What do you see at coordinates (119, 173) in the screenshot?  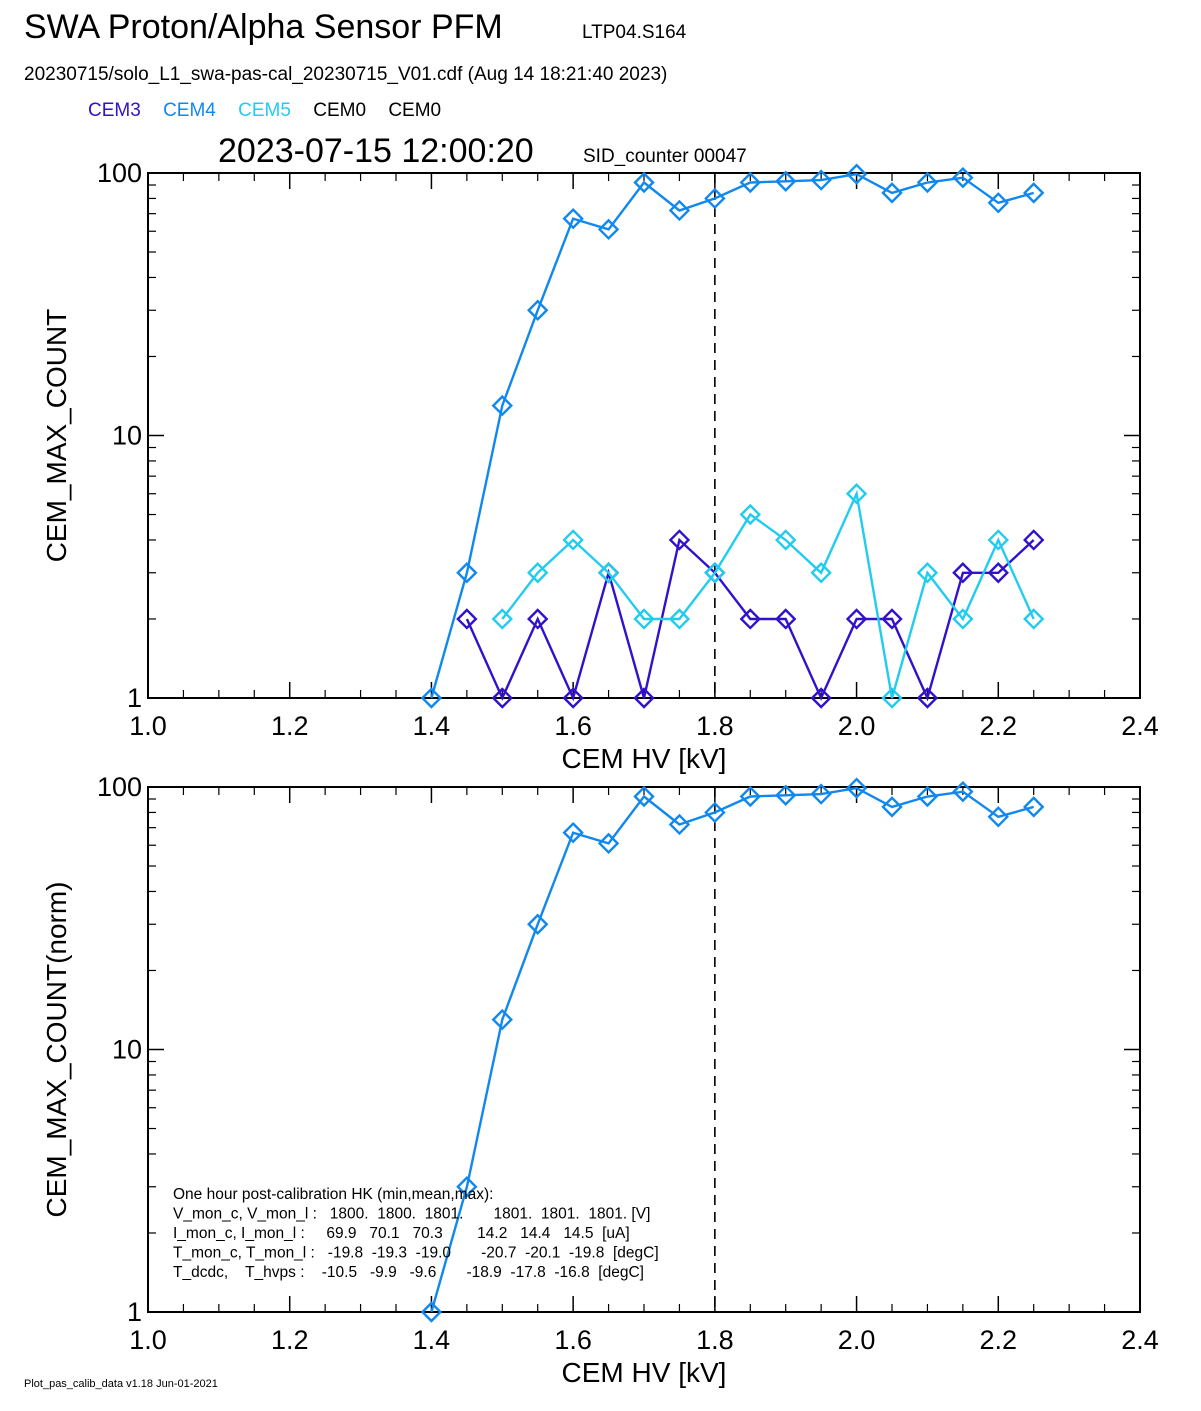 I see `y-tick-label: 100` at bounding box center [119, 173].